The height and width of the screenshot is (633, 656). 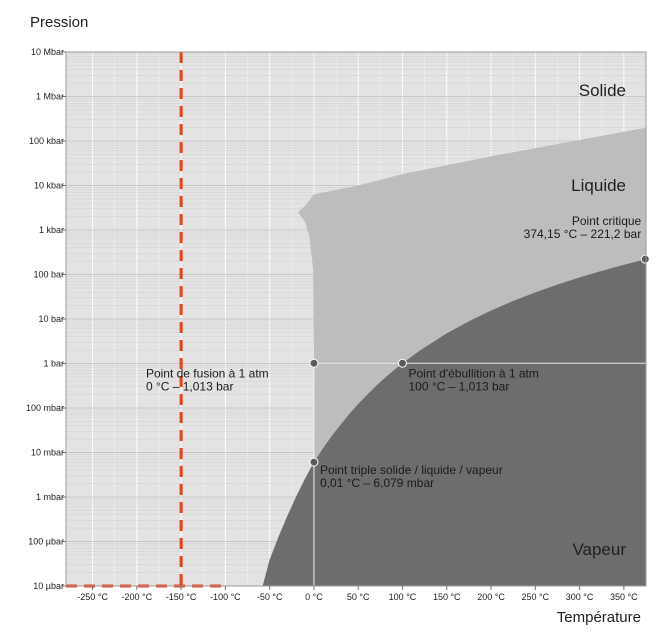 I want to click on x-tick-label: 350 °C, so click(x=624, y=597).